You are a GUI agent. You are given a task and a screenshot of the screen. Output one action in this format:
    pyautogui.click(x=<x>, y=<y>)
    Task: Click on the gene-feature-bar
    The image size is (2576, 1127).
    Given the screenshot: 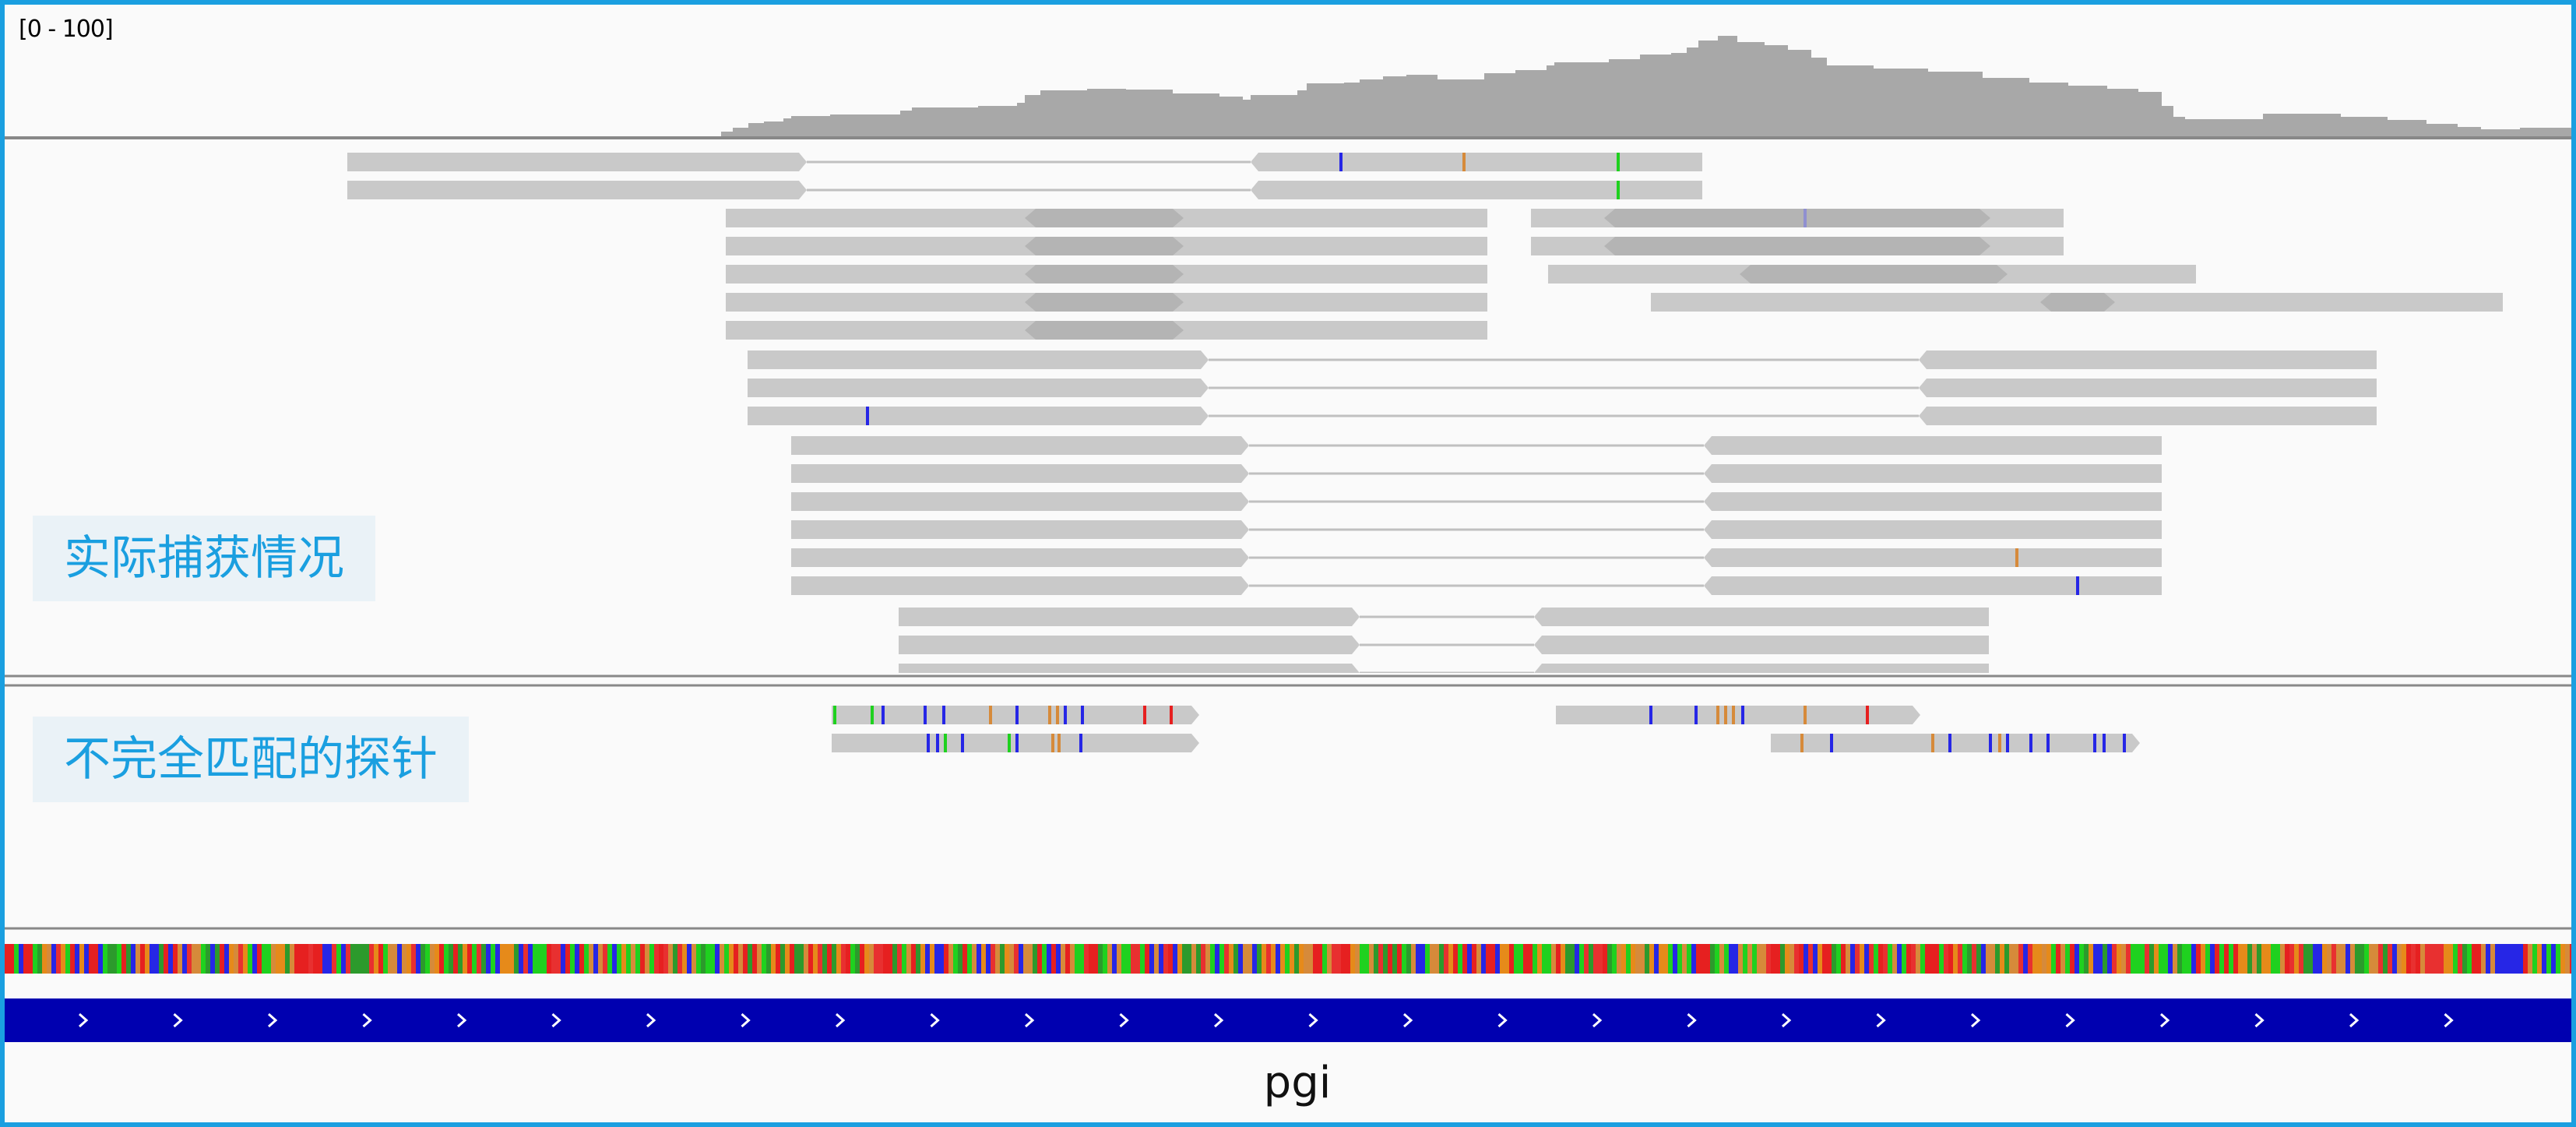 What is the action you would take?
    pyautogui.click(x=1288, y=1020)
    